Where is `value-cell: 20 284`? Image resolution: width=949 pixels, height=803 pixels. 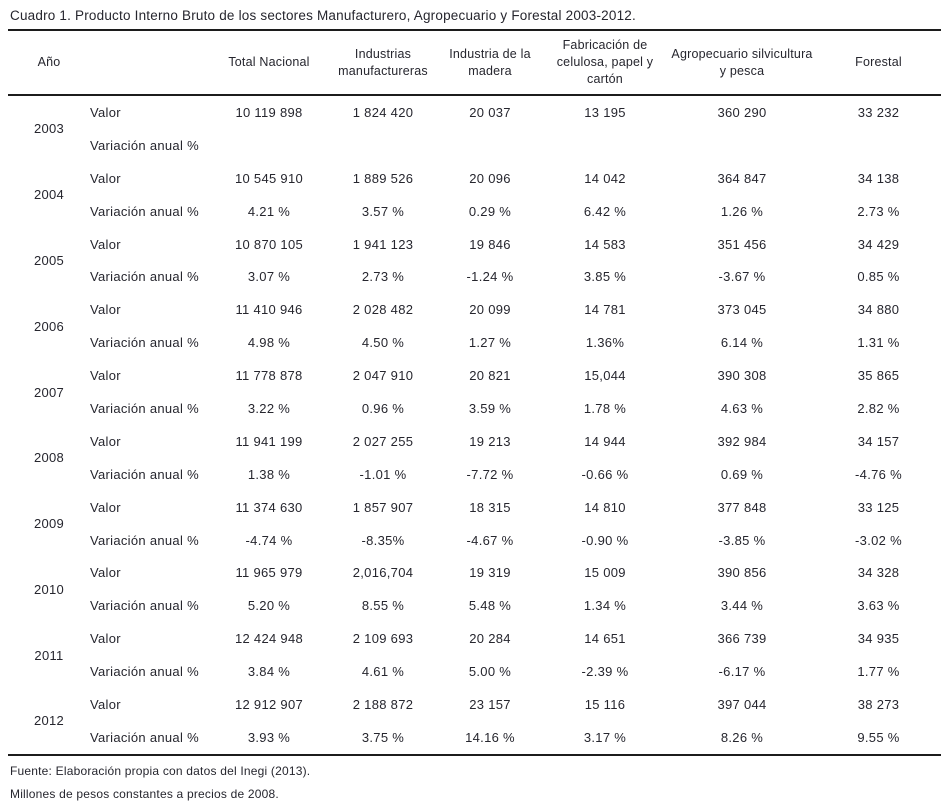 value-cell: 20 284 is located at coordinates (490, 639).